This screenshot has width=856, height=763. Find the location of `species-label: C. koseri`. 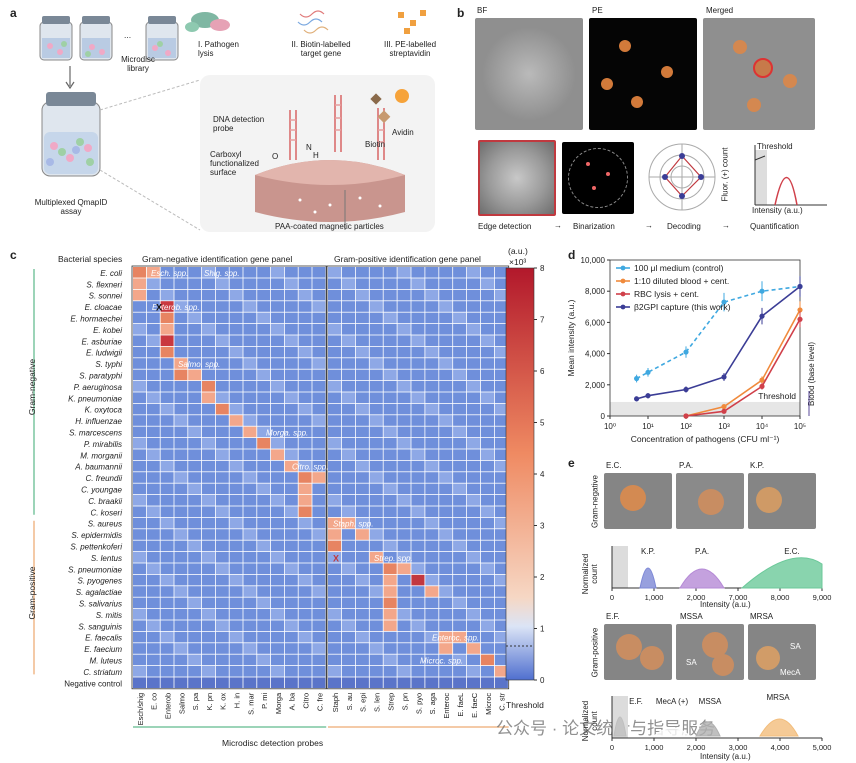

species-label: C. koseri is located at coordinates (106, 512).